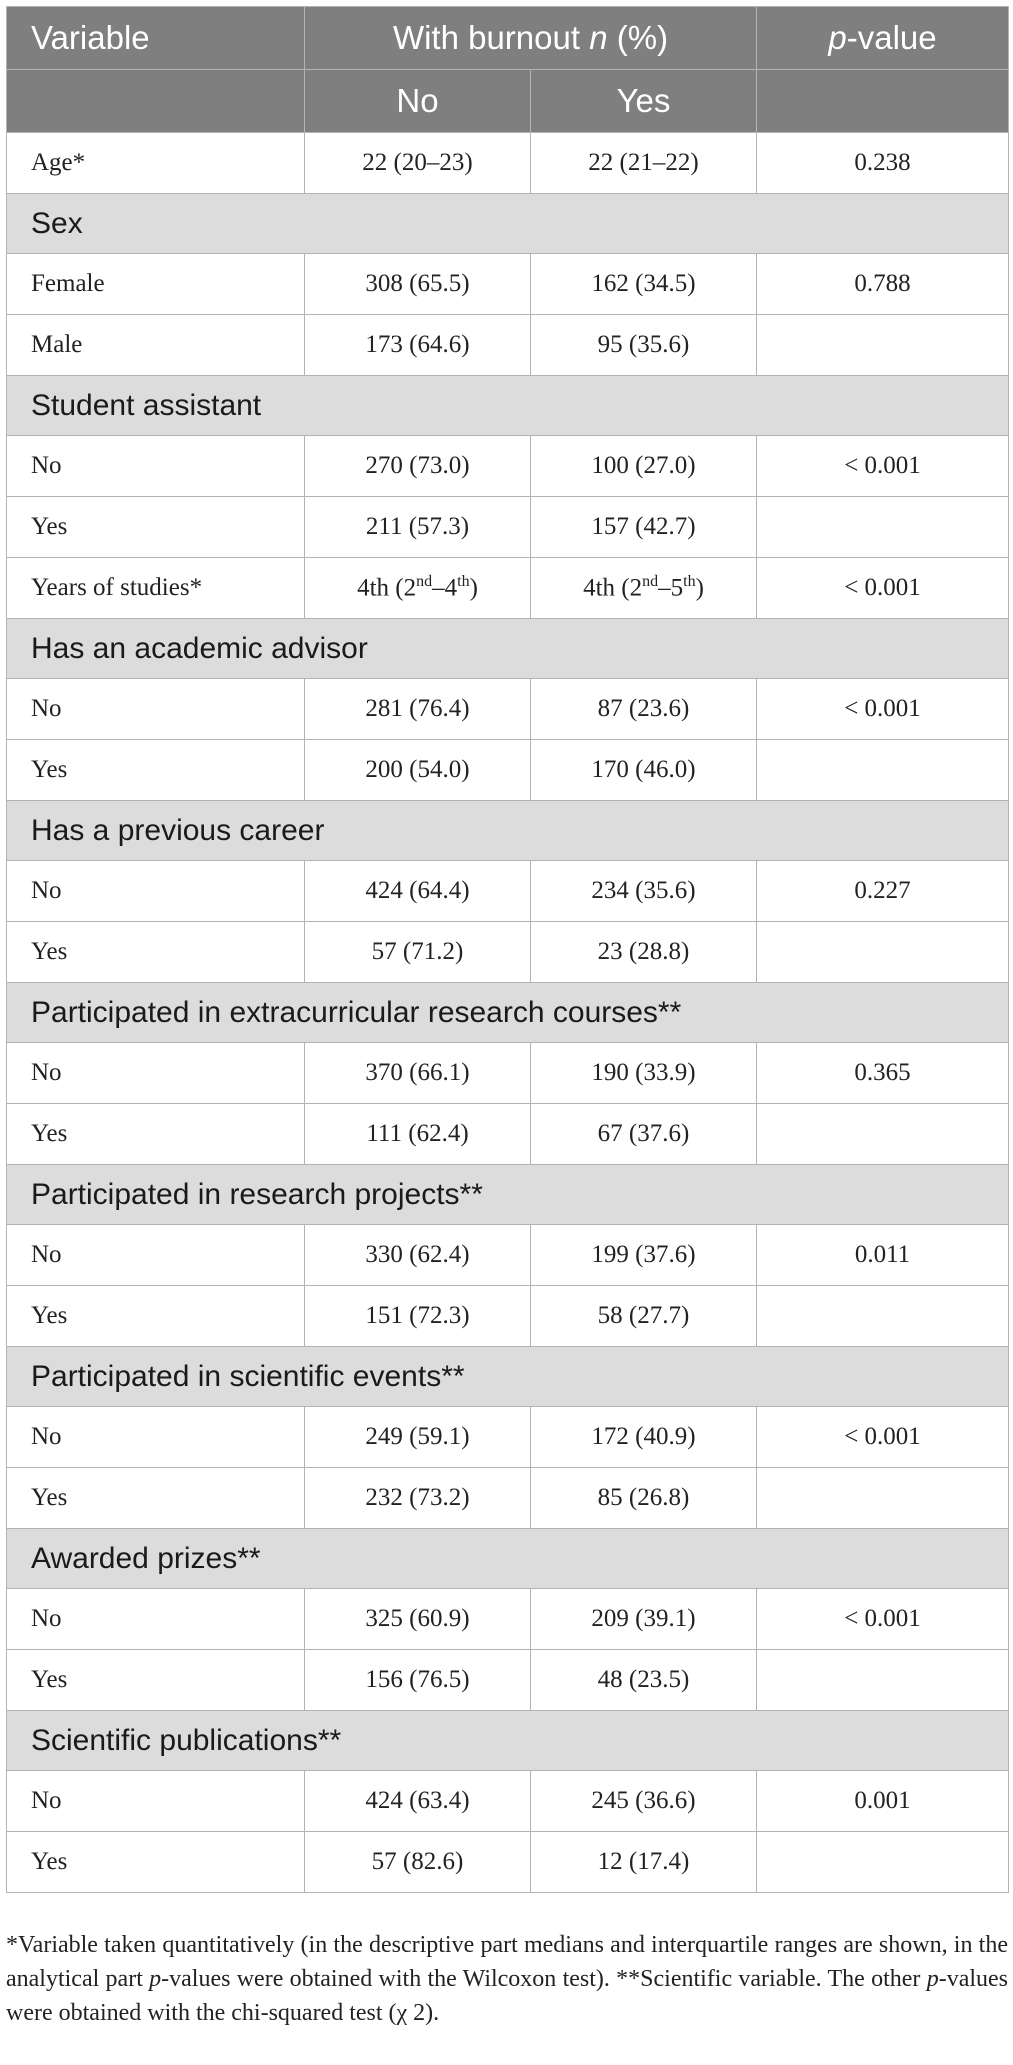 This screenshot has width=1013, height=2065. What do you see at coordinates (507, 527) in the screenshot?
I see `table-row: Yes 211 (57.3) 157 (42.7)` at bounding box center [507, 527].